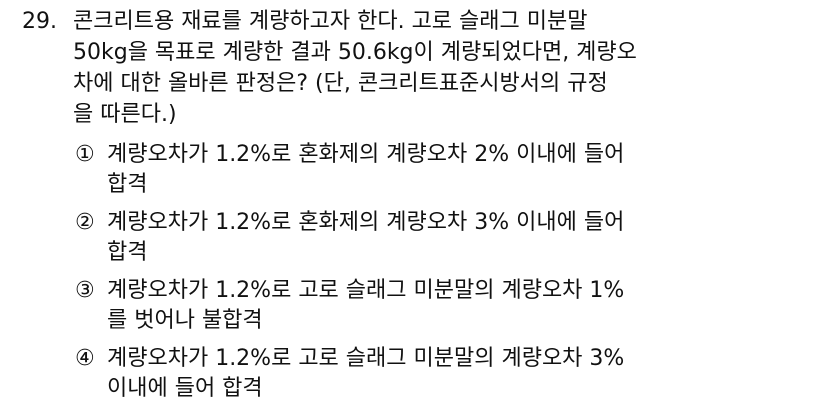 The height and width of the screenshot is (412, 826). What do you see at coordinates (125, 114) in the screenshot?
I see `question-line: 을 따른다.)` at bounding box center [125, 114].